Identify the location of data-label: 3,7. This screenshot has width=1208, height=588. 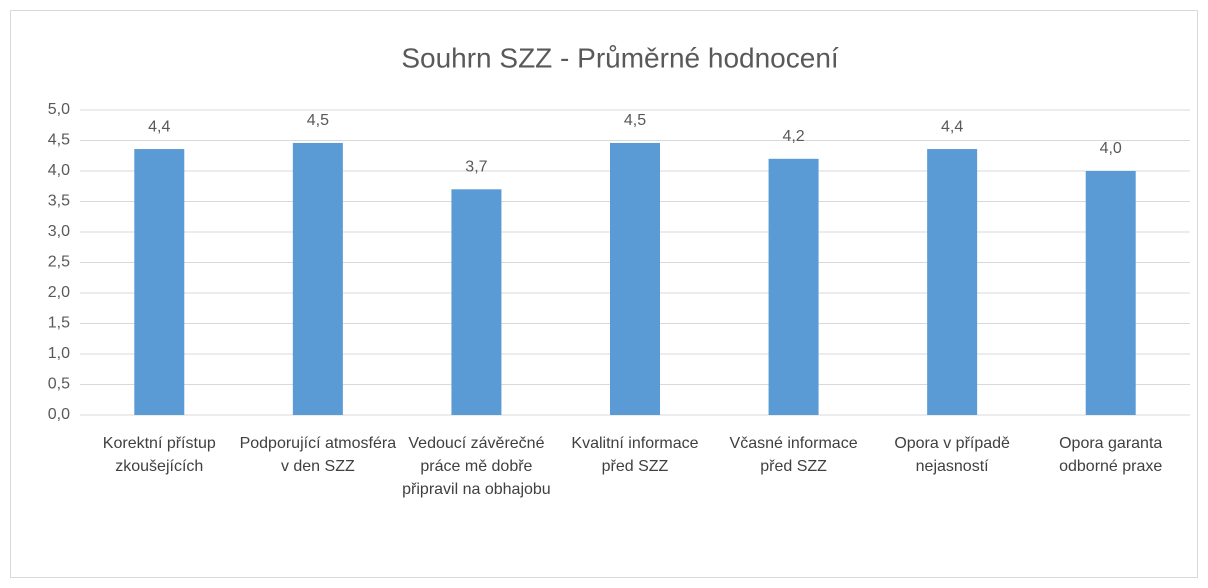
(476, 167).